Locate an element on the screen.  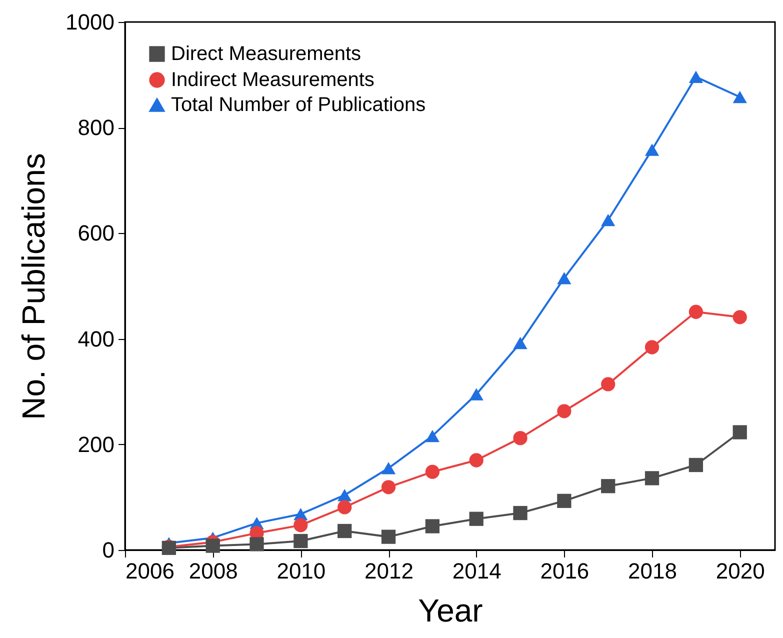
legend-label: Direct Measurements is located at coordinates (266, 54).